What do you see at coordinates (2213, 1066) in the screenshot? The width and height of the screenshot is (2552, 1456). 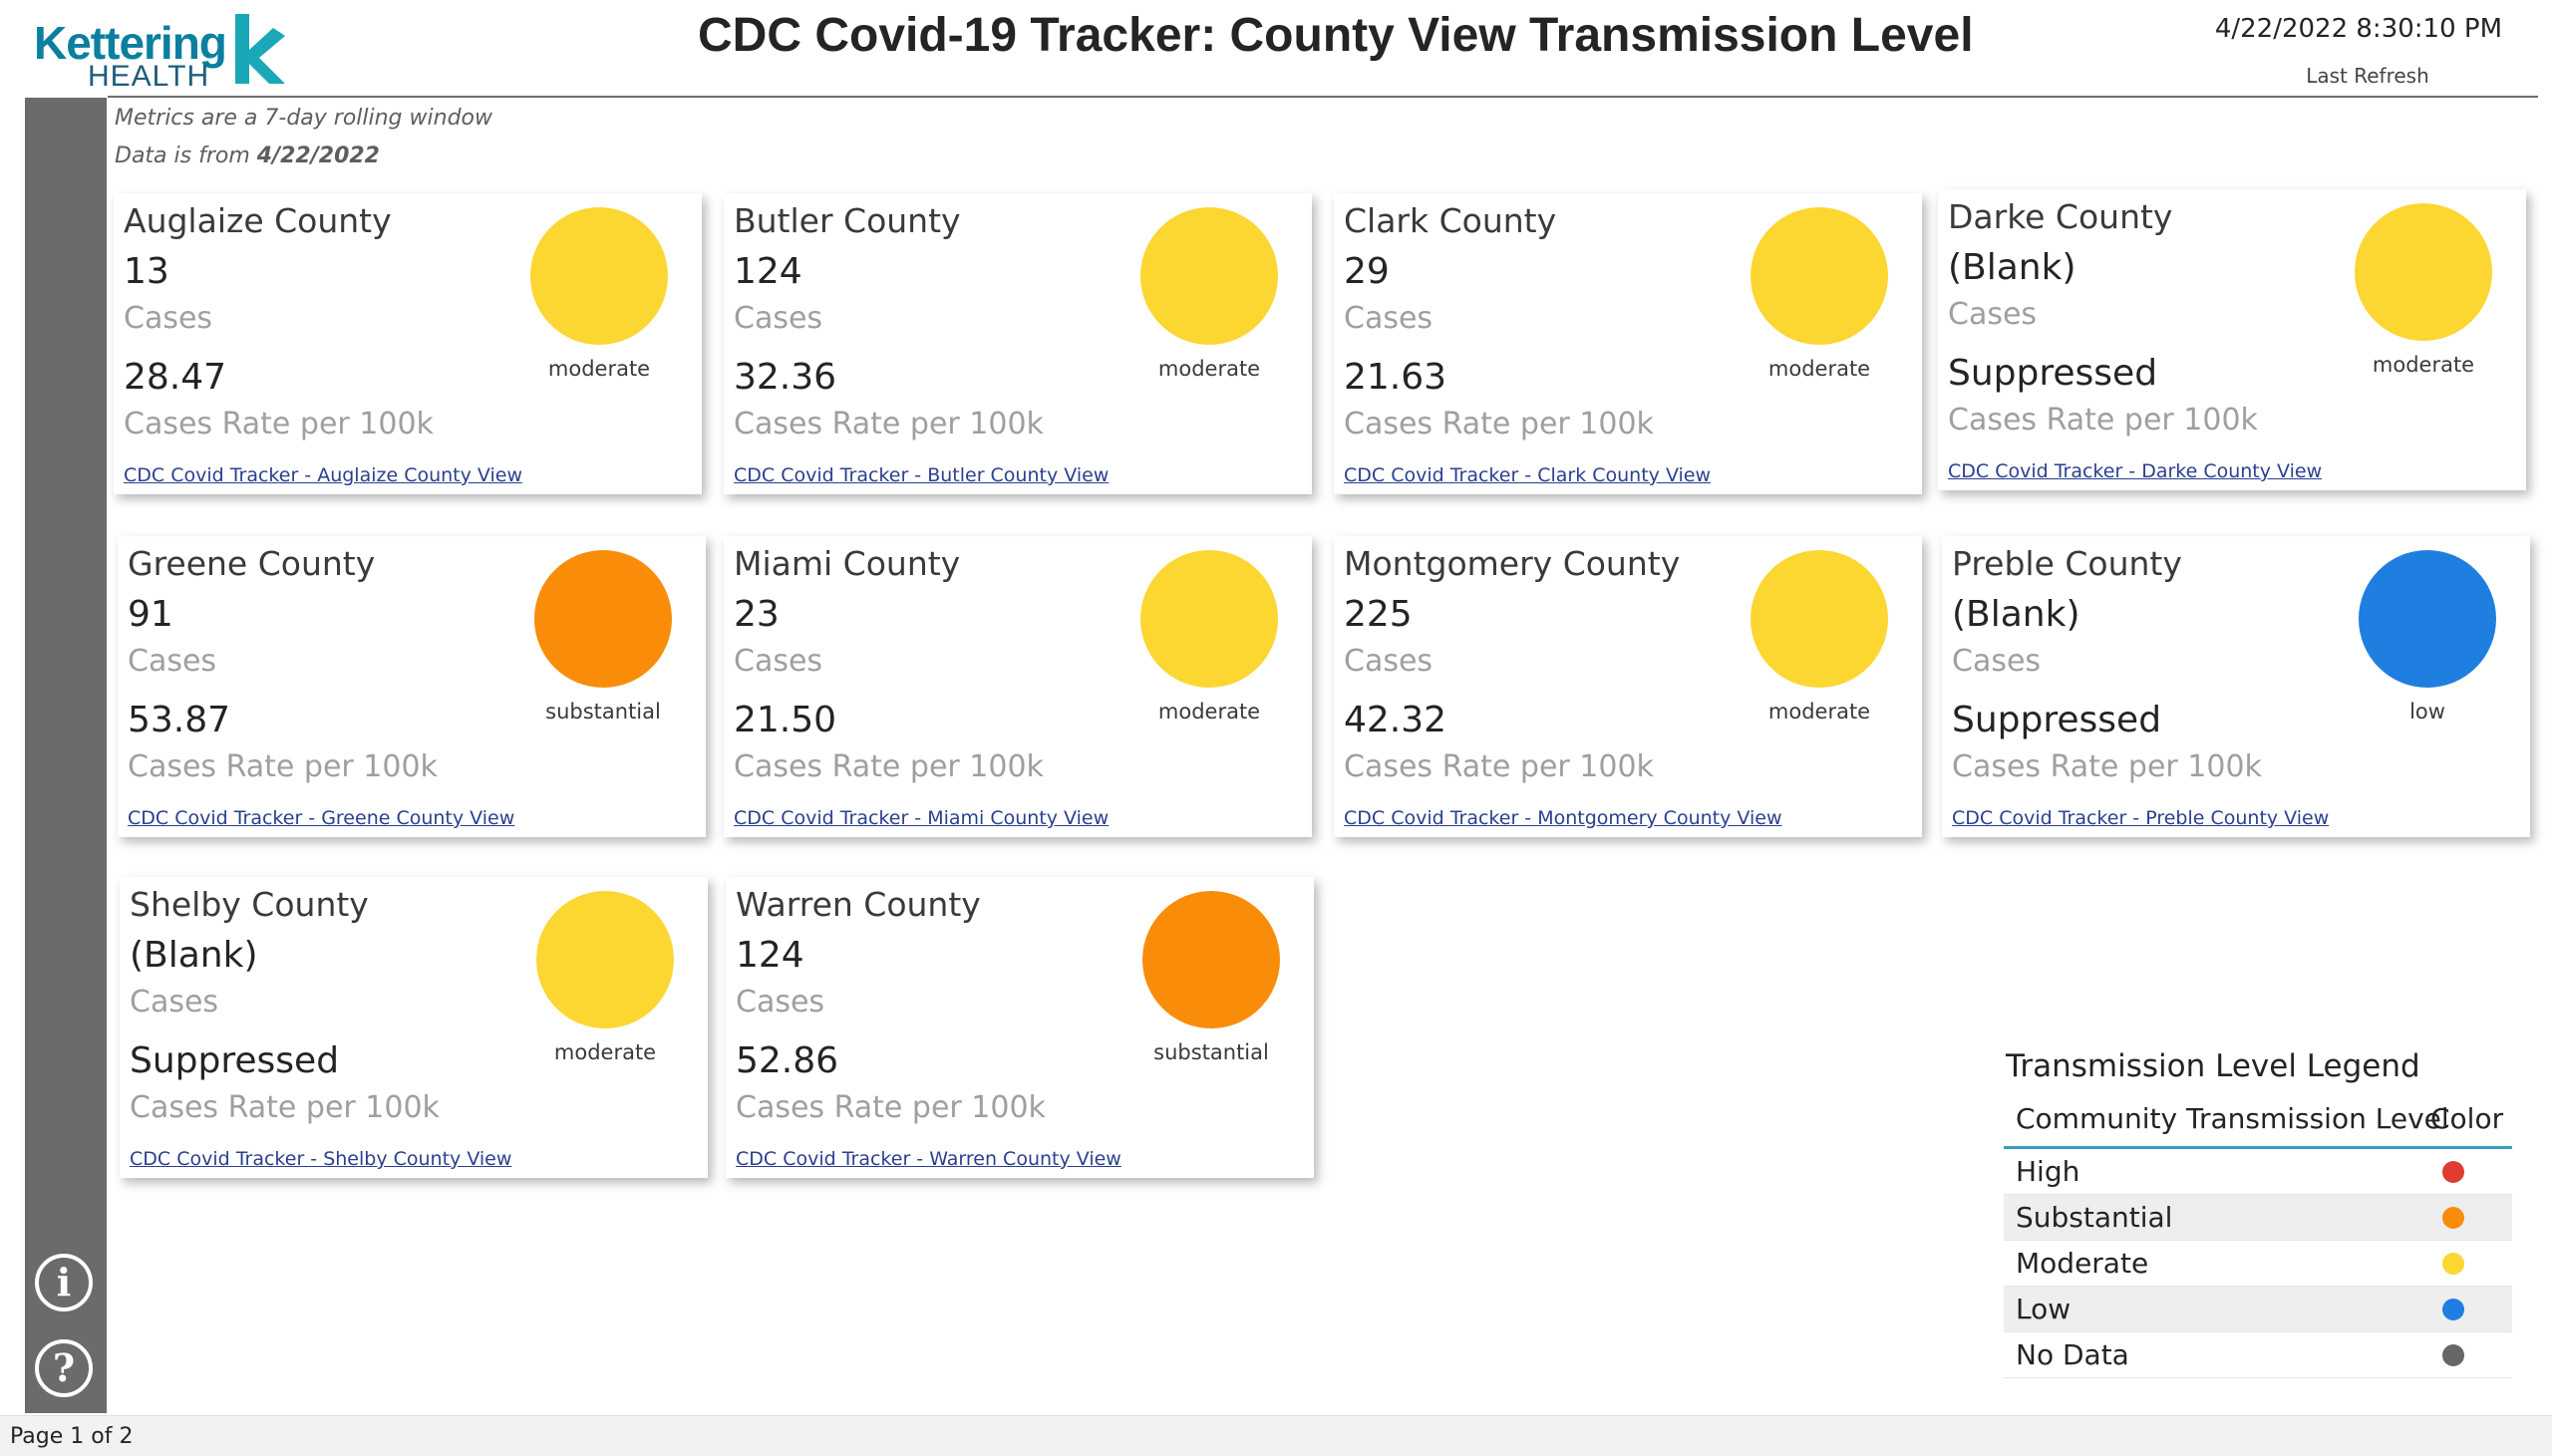 I see `legend-title: Transmission Level Legend` at bounding box center [2213, 1066].